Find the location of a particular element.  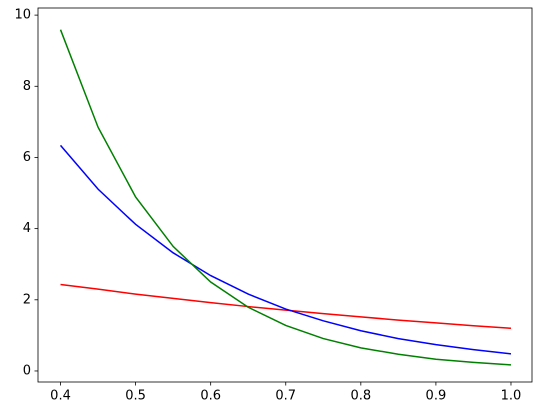

y-tick-label: 4 is located at coordinates (27, 228).